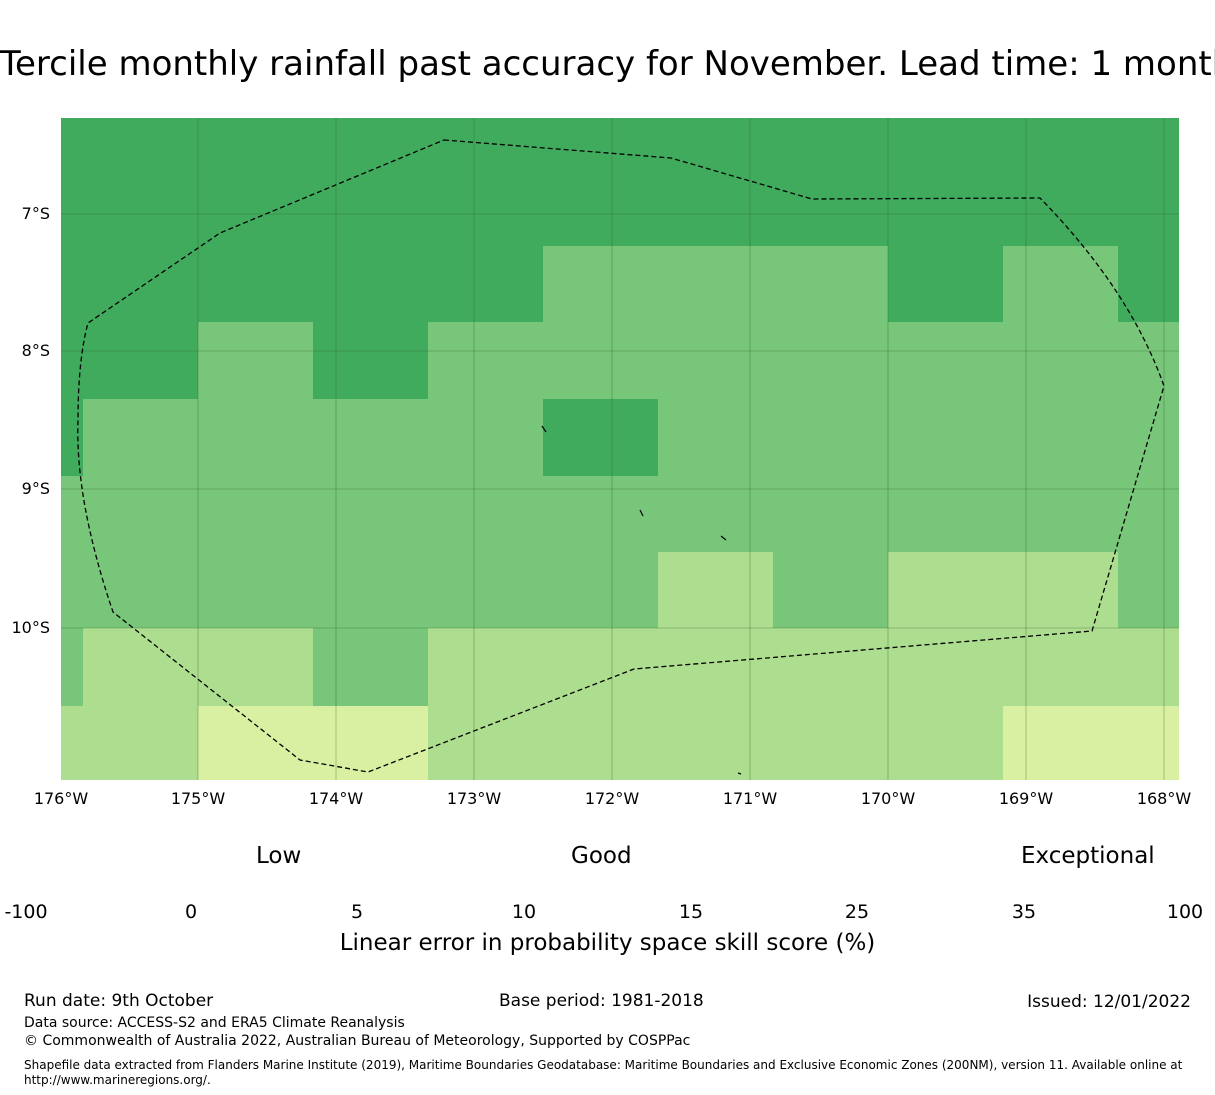 Image resolution: width=1215 pixels, height=1095 pixels. Describe the element at coordinates (35, 488) in the screenshot. I see `lat-label: 9°S` at that location.